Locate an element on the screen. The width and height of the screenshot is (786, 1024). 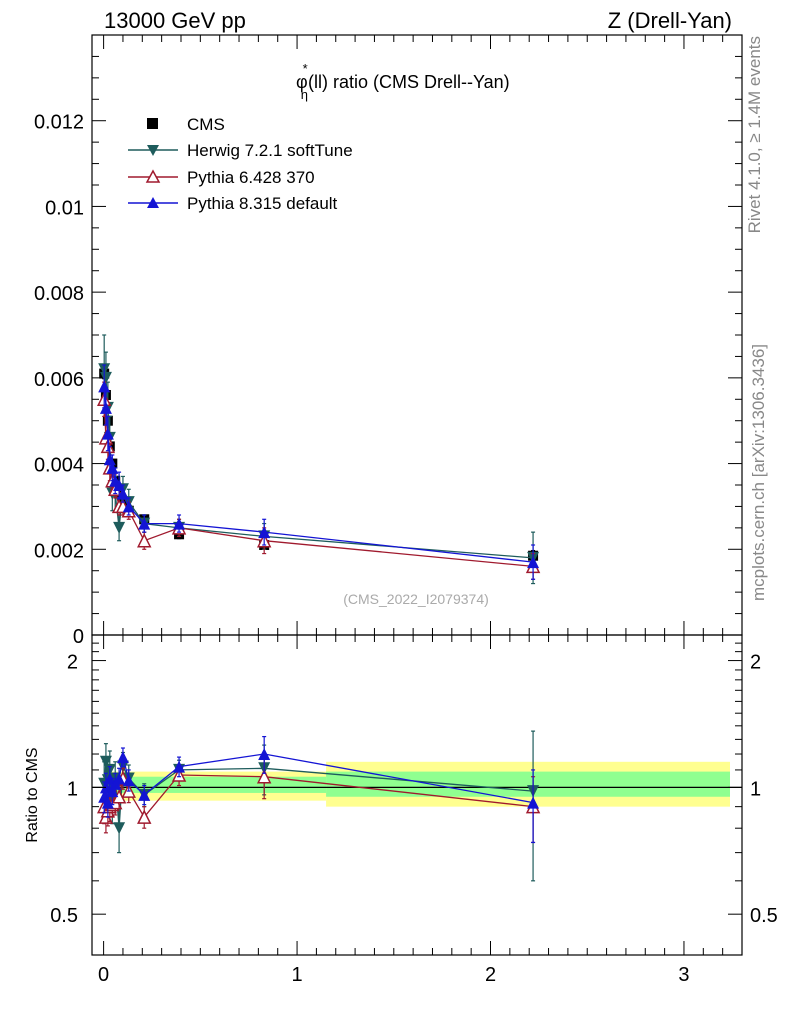
legend-marker-herwig is located at coordinates (153, 150).